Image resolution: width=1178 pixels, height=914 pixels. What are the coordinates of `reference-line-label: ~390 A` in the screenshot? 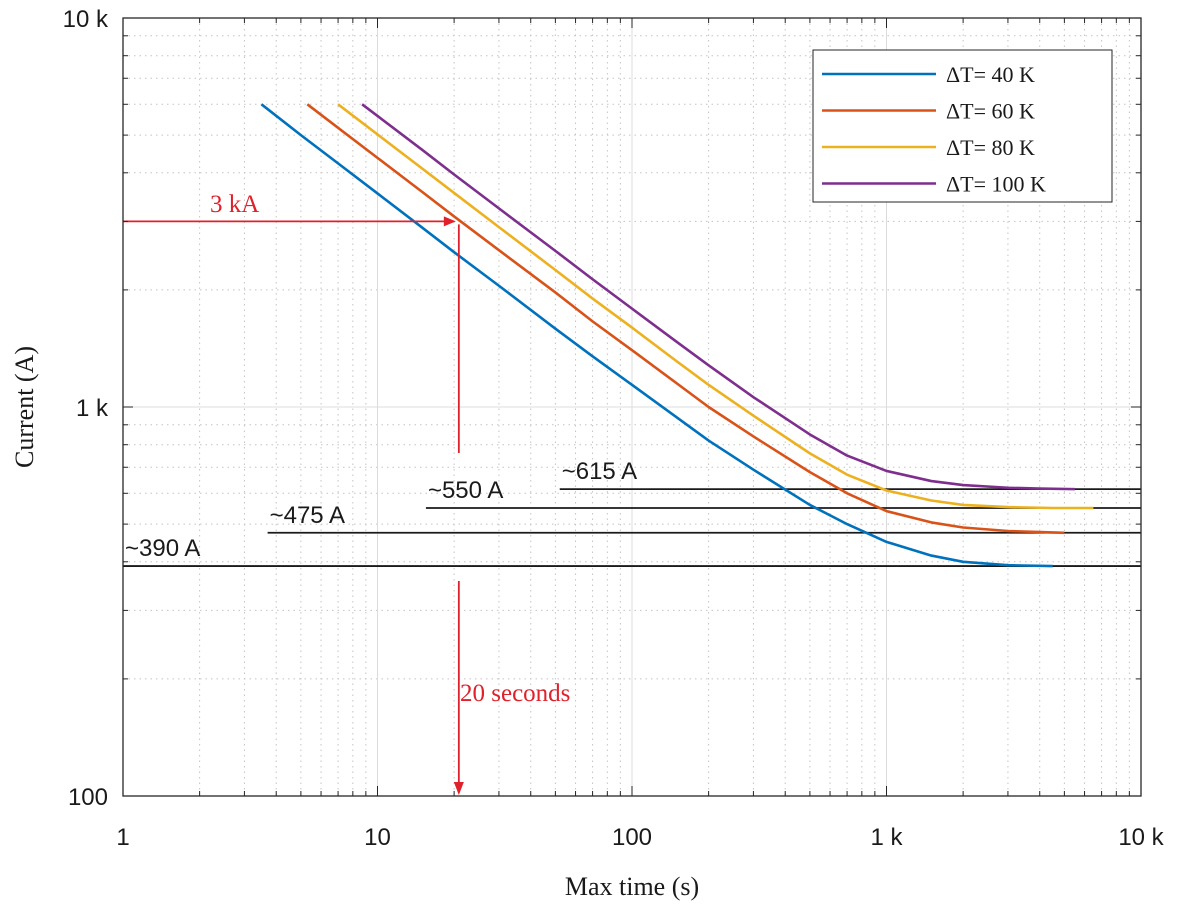 It's located at (162, 548).